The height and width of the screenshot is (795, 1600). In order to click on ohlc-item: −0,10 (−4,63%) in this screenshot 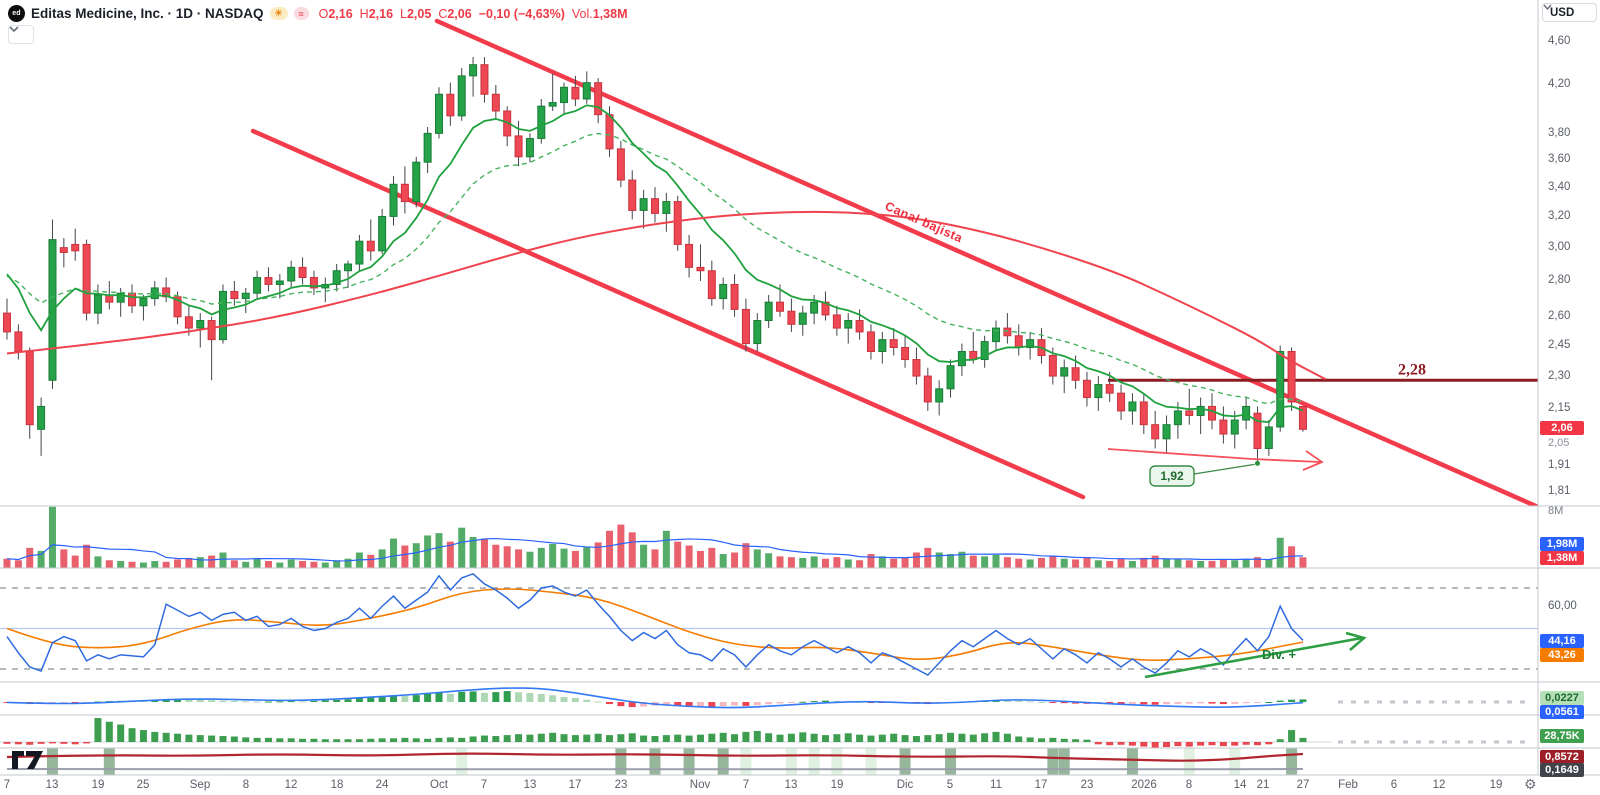, I will do `click(521, 13)`.